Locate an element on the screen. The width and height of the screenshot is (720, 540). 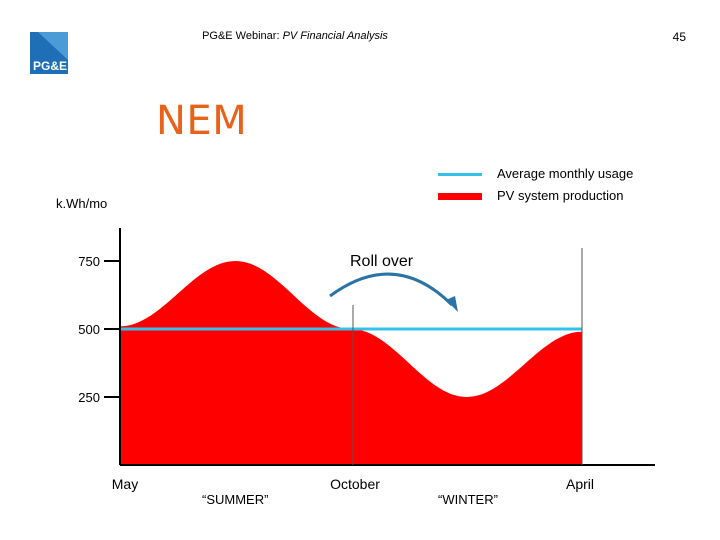
legend-usage-swatch is located at coordinates (460, 174).